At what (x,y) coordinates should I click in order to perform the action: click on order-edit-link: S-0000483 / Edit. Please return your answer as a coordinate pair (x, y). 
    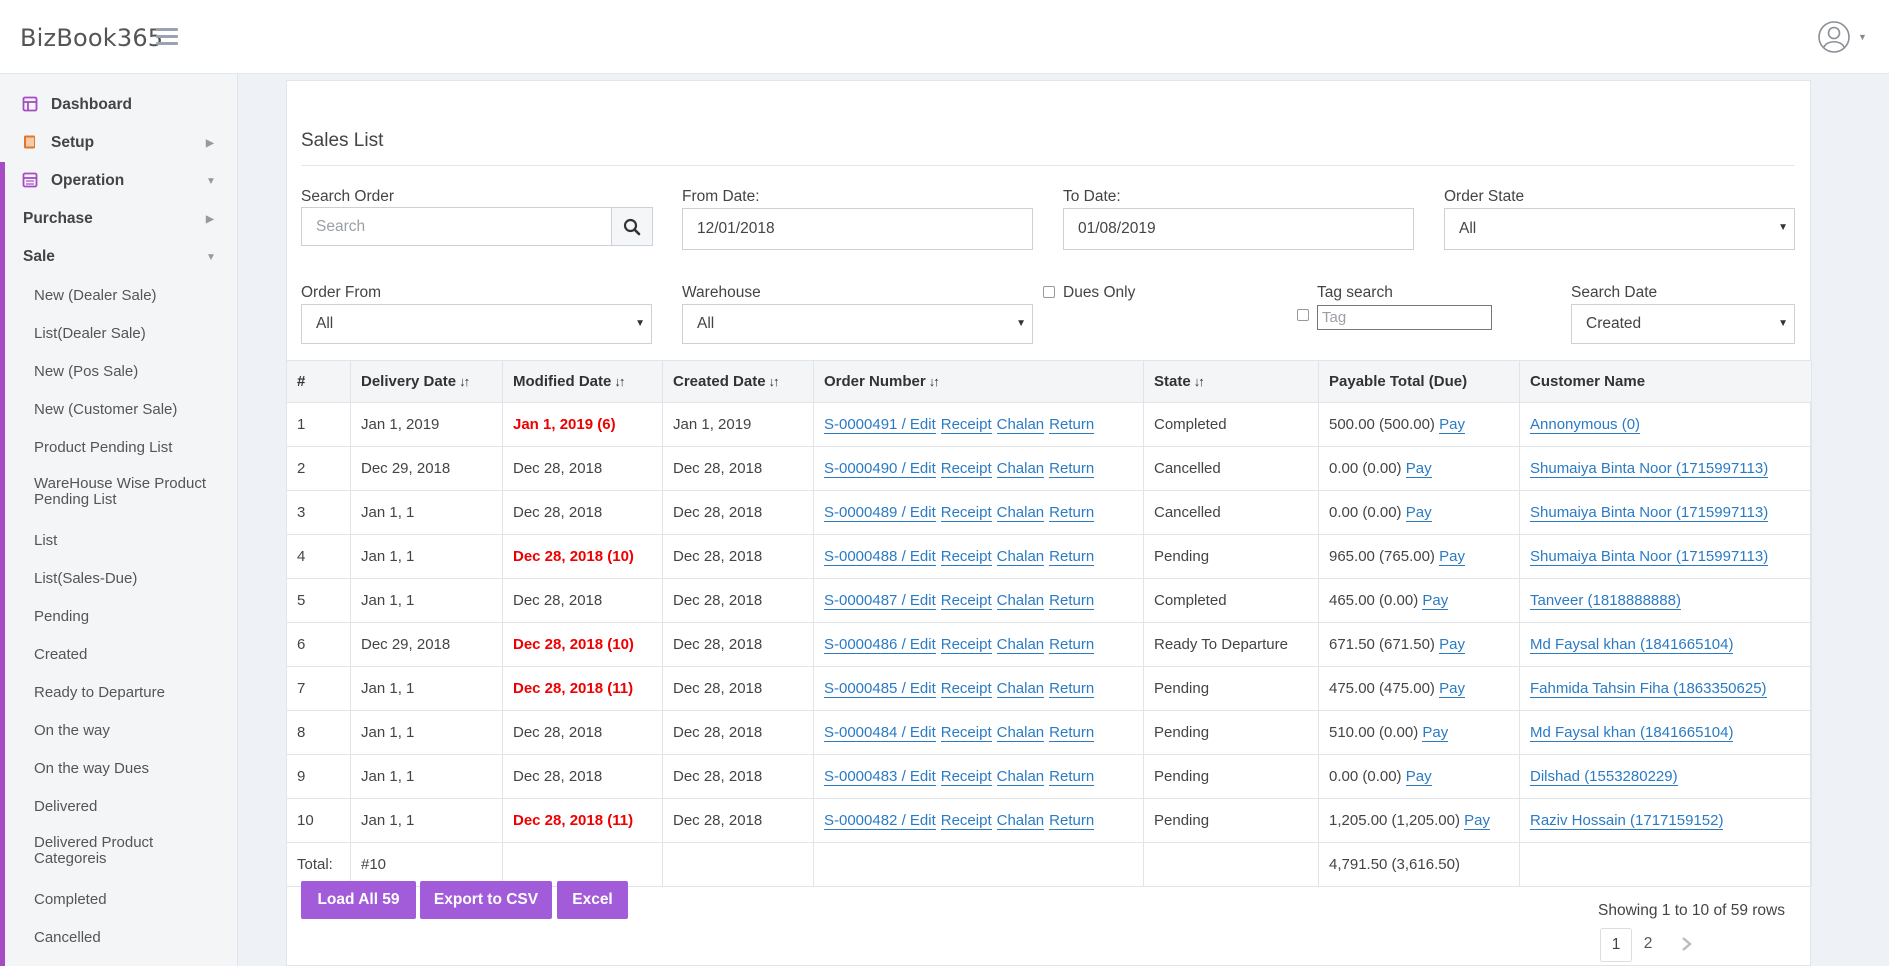
    Looking at the image, I should click on (880, 777).